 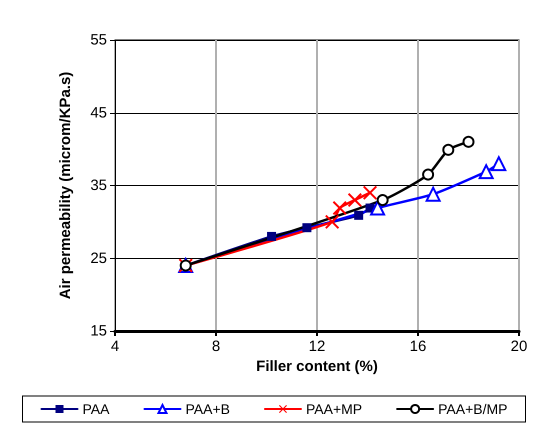 I want to click on x-tick-label: 4, so click(x=115, y=346).